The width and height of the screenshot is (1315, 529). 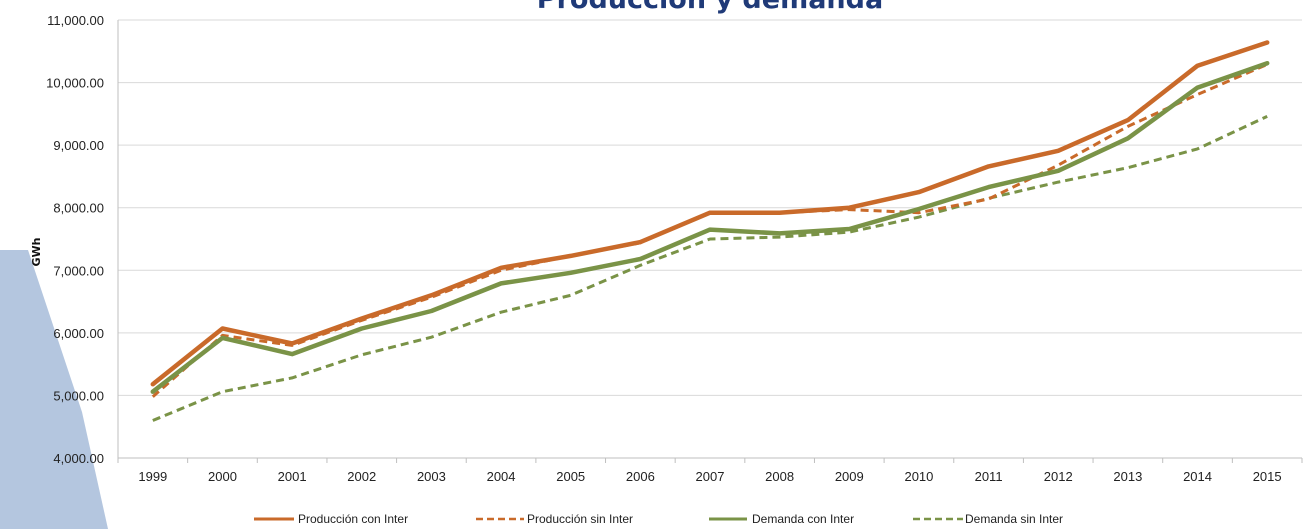 What do you see at coordinates (78, 270) in the screenshot?
I see `y-tick-label: 7,000.00` at bounding box center [78, 270].